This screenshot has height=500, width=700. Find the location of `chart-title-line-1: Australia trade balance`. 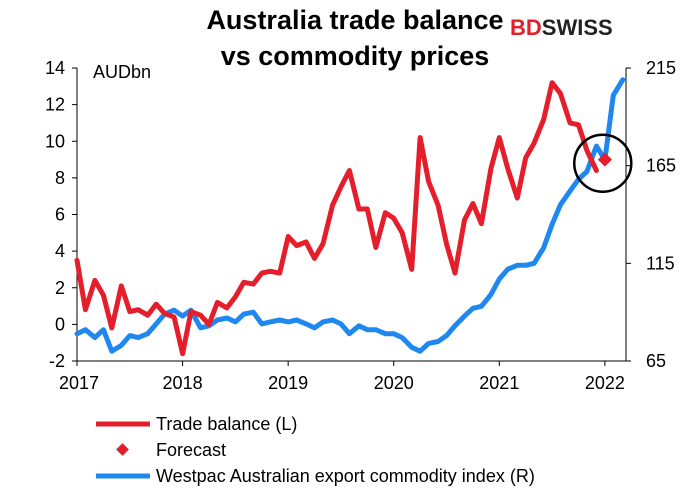

chart-title-line-1: Australia trade balance is located at coordinates (354, 20).